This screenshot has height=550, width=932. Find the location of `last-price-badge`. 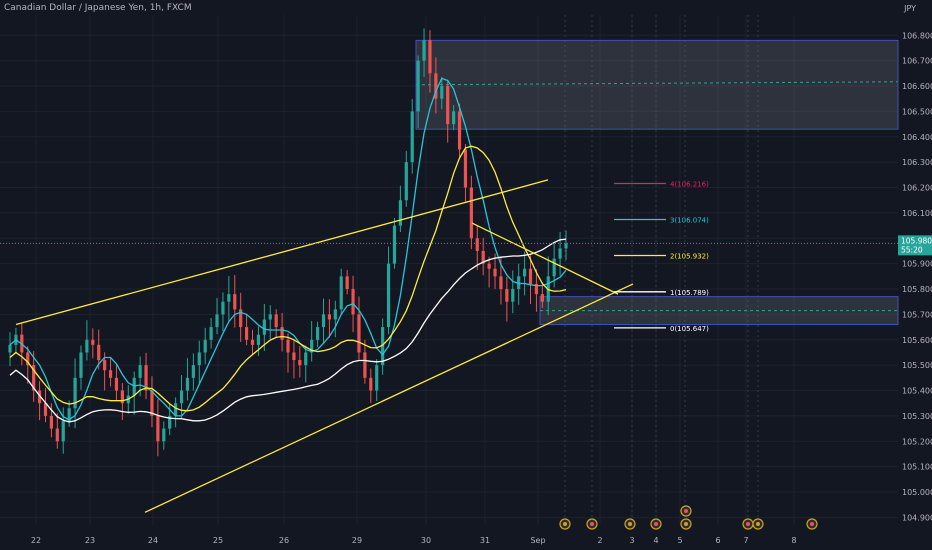

last-price-badge is located at coordinates (915, 245).